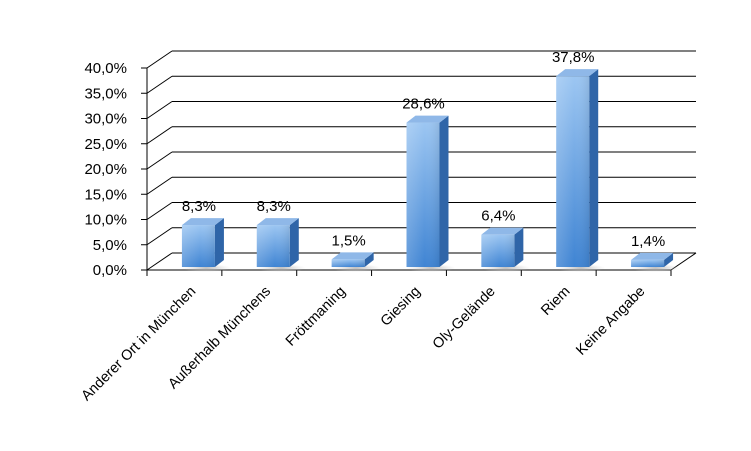 This screenshot has width=751, height=451. What do you see at coordinates (105, 93) in the screenshot?
I see `y-tick-label: 35,0%` at bounding box center [105, 93].